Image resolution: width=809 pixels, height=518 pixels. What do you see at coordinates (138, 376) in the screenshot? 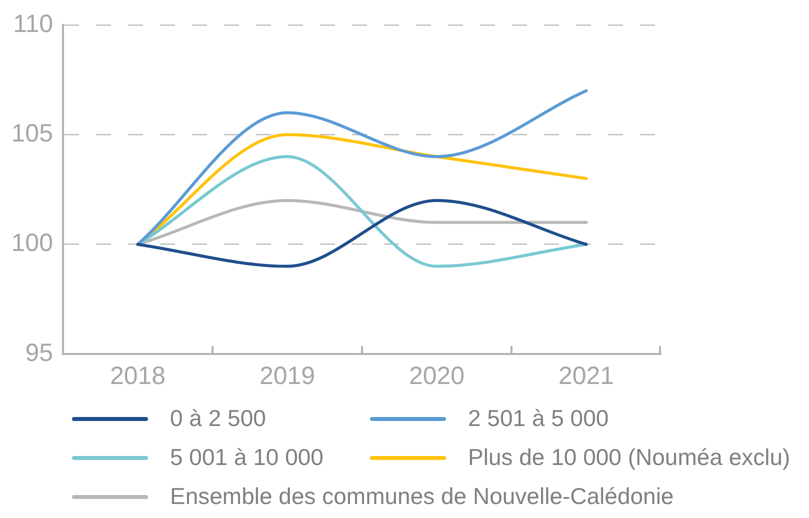
I see `x-tick-label: 2018` at bounding box center [138, 376].